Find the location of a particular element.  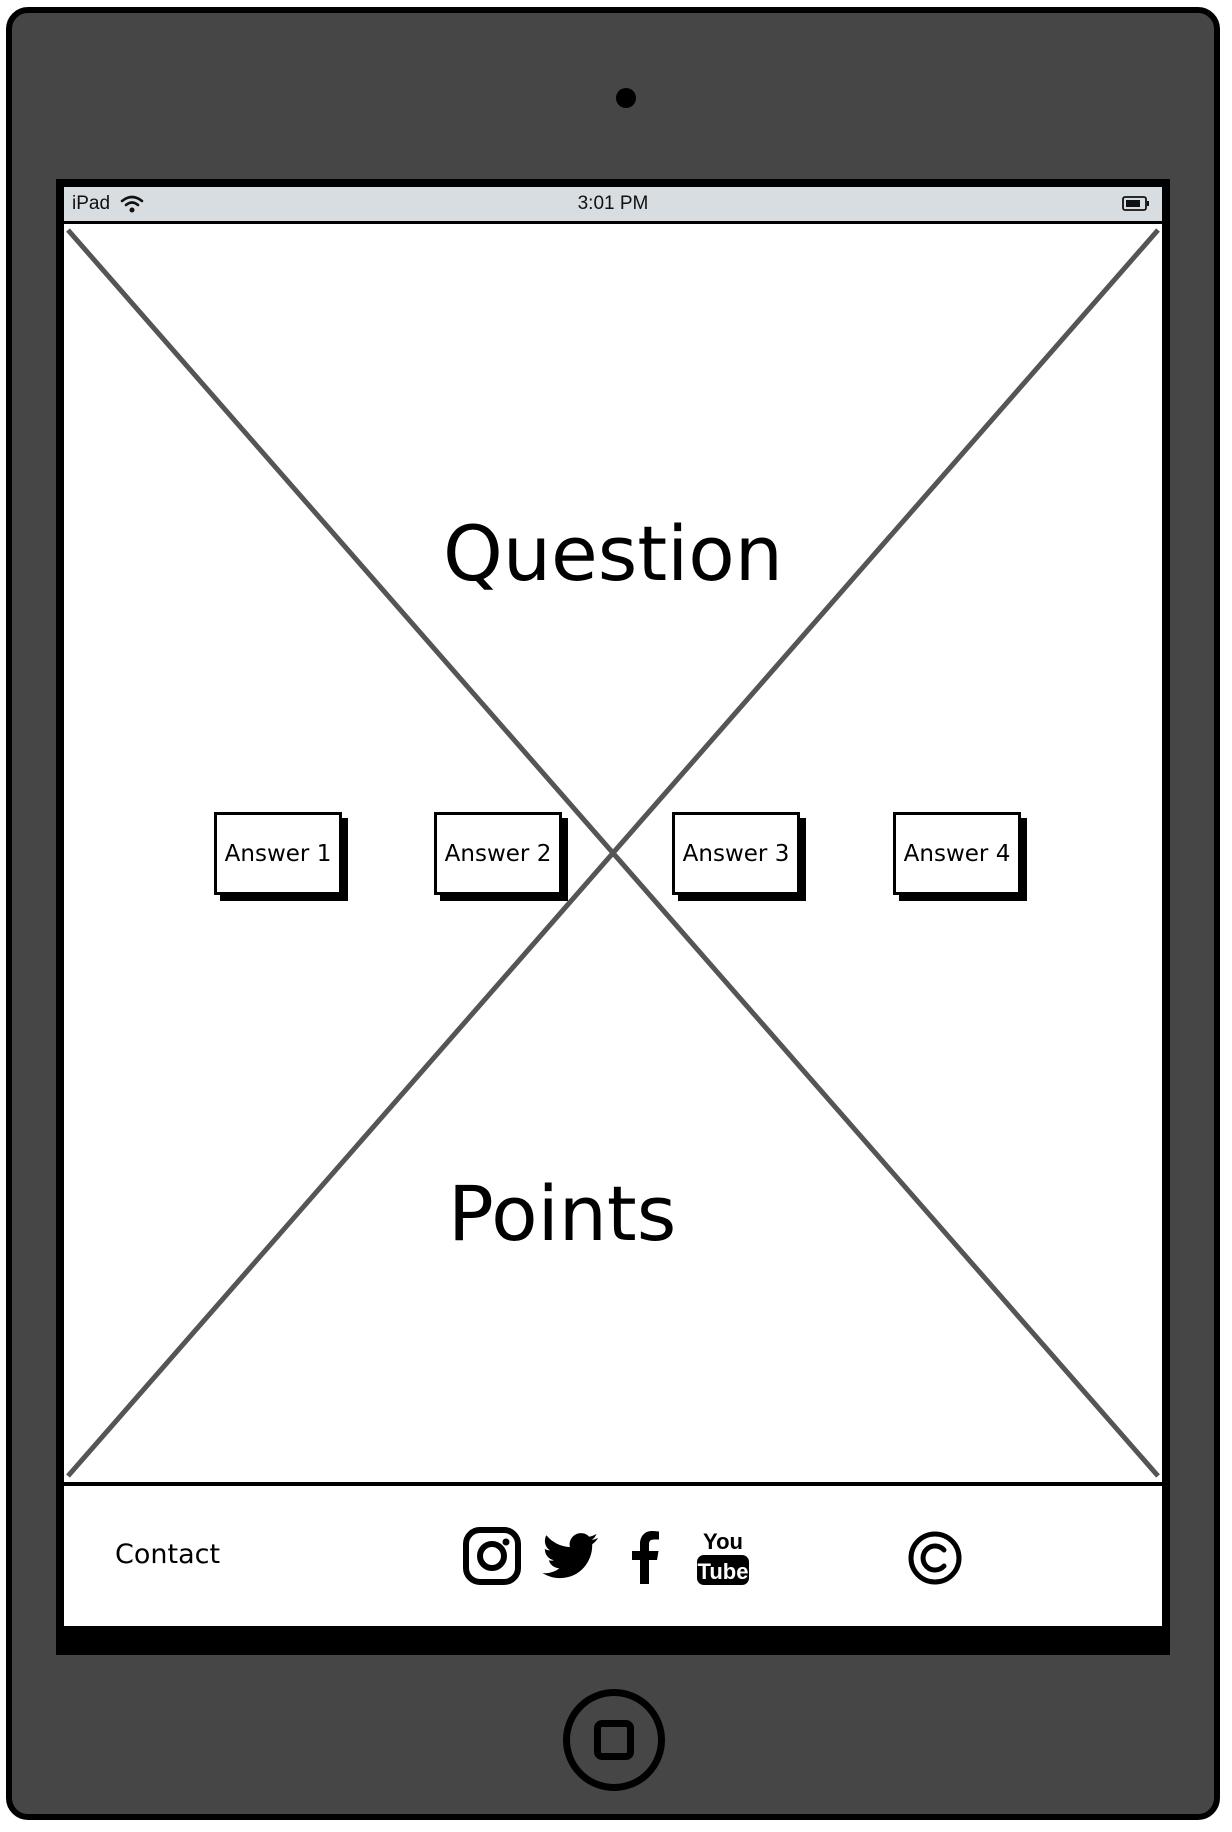

status-time: 3:01 PM is located at coordinates (613, 203).